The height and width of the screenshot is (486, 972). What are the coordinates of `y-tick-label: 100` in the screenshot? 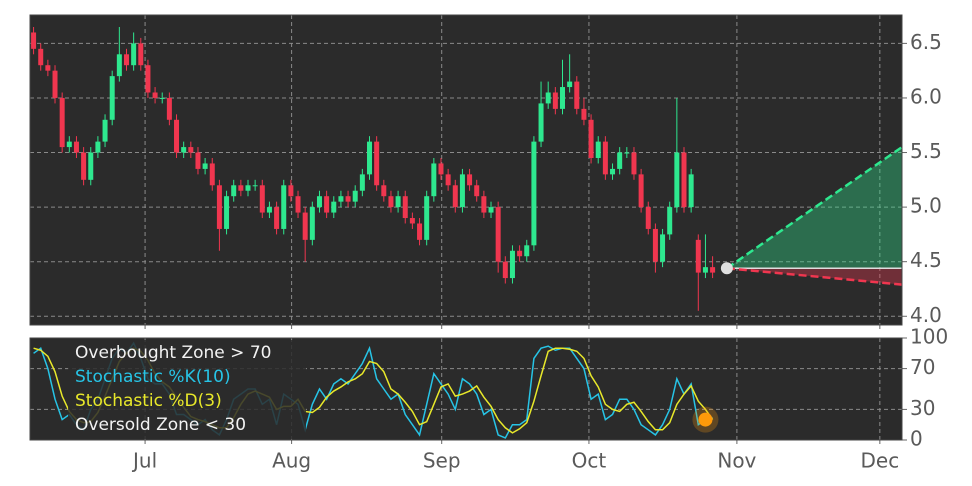 It's located at (929, 337).